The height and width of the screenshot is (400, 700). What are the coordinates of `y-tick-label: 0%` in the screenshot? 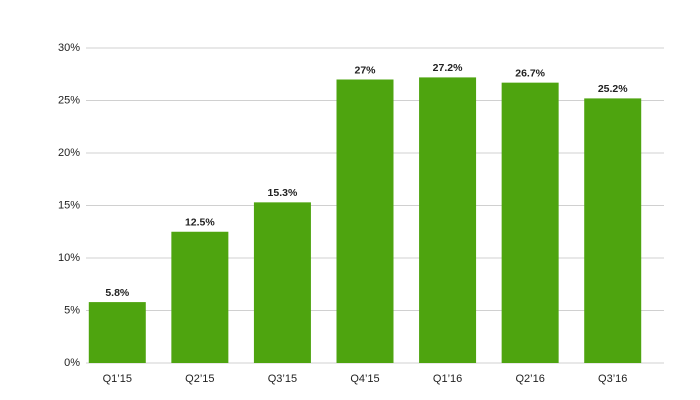 It's located at (72, 363).